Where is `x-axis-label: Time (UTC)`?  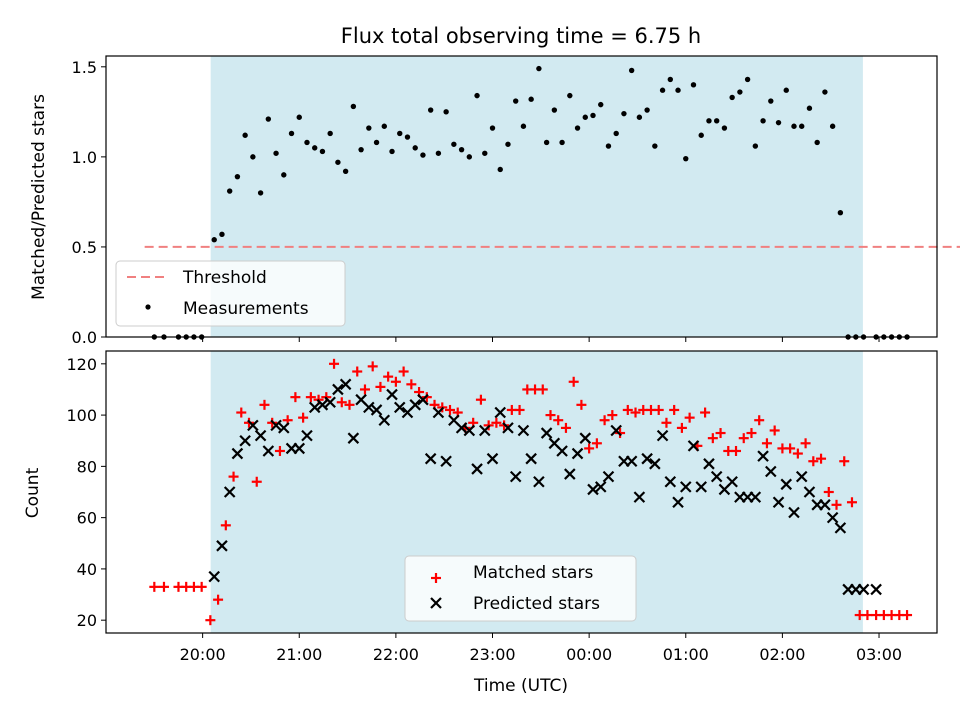 x-axis-label: Time (UTC) is located at coordinates (520, 686).